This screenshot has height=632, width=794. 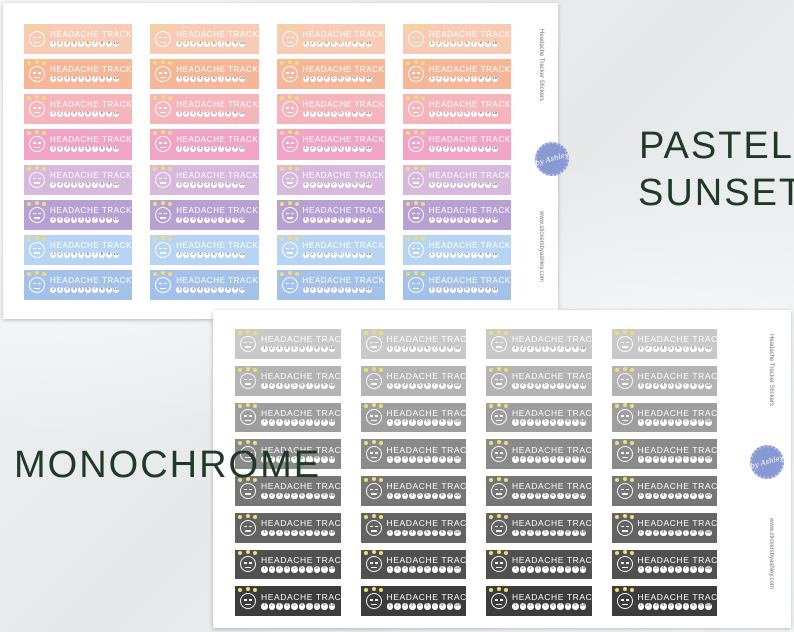 What do you see at coordinates (766, 462) in the screenshot?
I see `brand-badge: by Ashley` at bounding box center [766, 462].